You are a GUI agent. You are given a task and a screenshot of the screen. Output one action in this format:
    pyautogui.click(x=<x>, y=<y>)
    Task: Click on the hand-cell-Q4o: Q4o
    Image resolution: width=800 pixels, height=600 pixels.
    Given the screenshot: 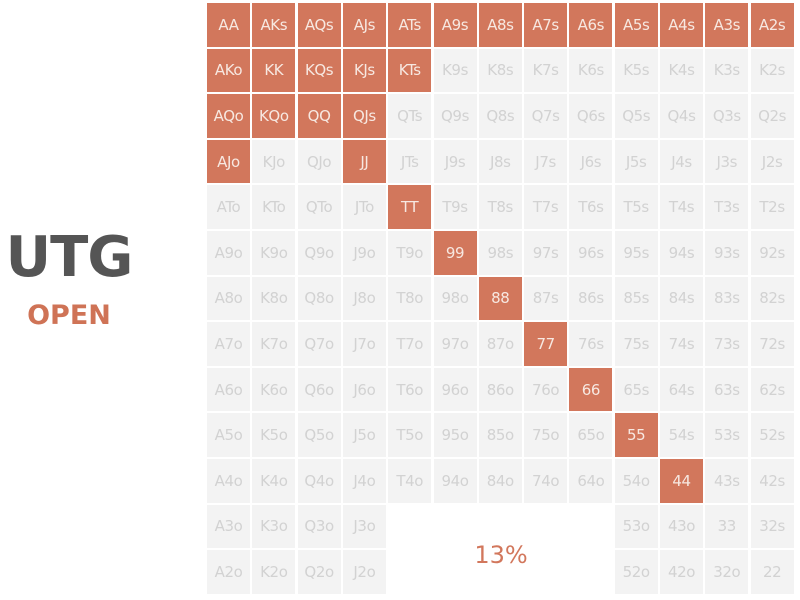 What is the action you would take?
    pyautogui.click(x=319, y=481)
    